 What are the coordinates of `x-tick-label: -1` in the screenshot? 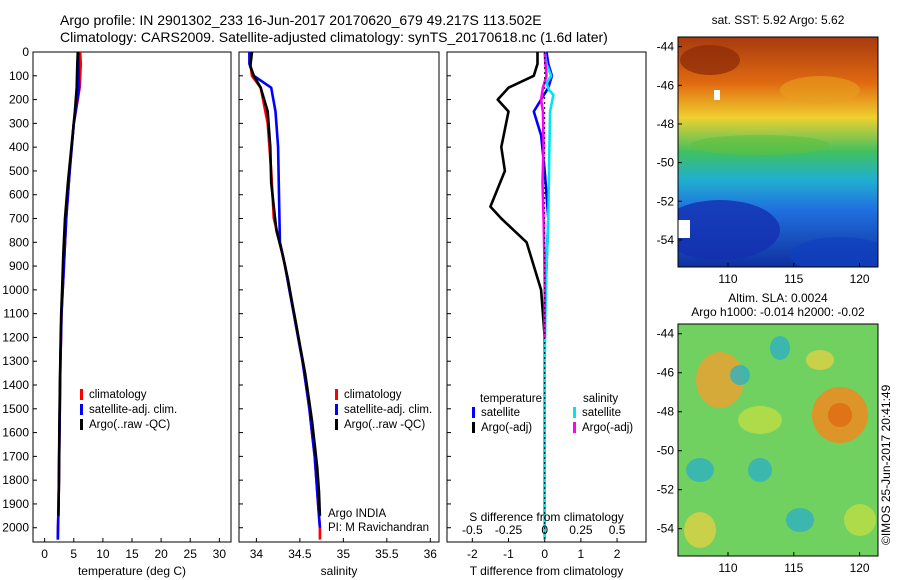 It's located at (508, 554).